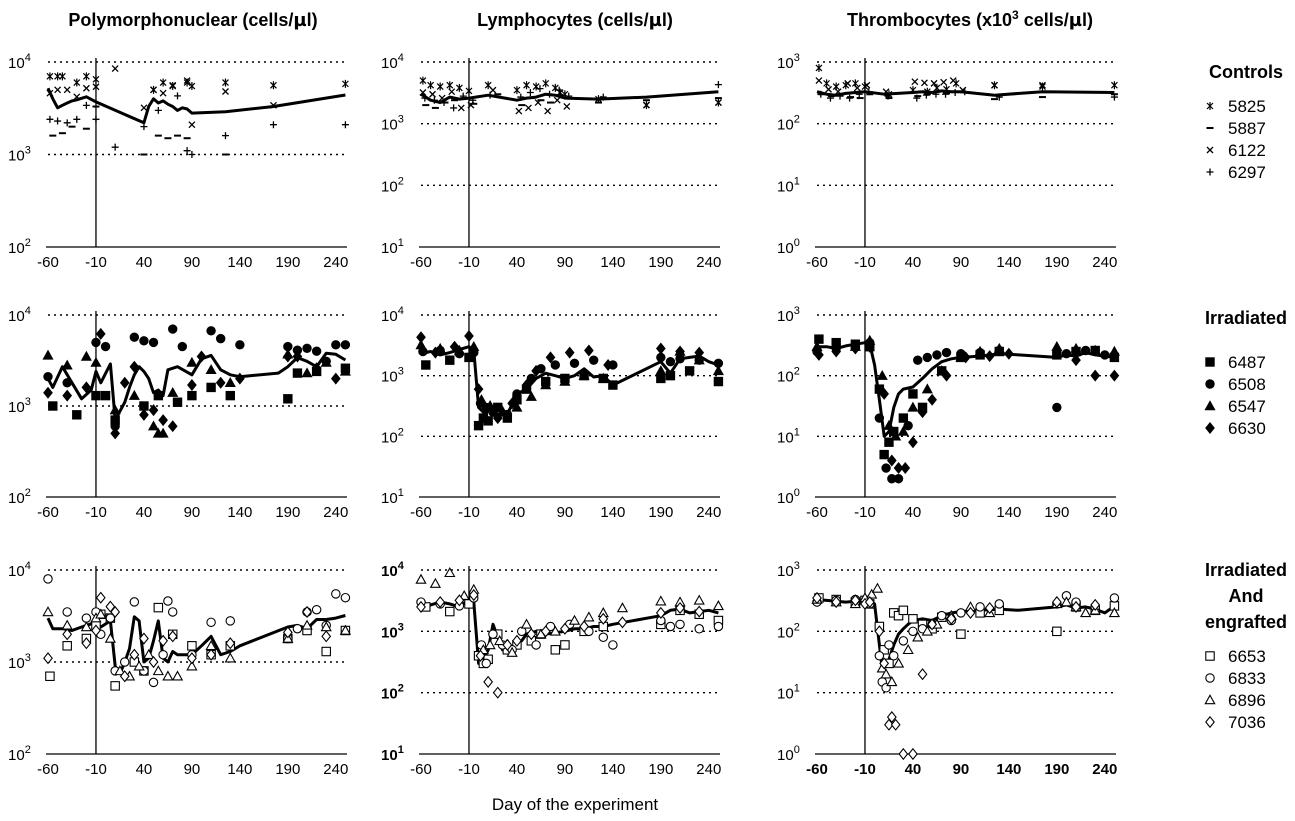  Describe the element at coordinates (788, 315) in the screenshot. I see `y-tick-label: 10³` at that location.